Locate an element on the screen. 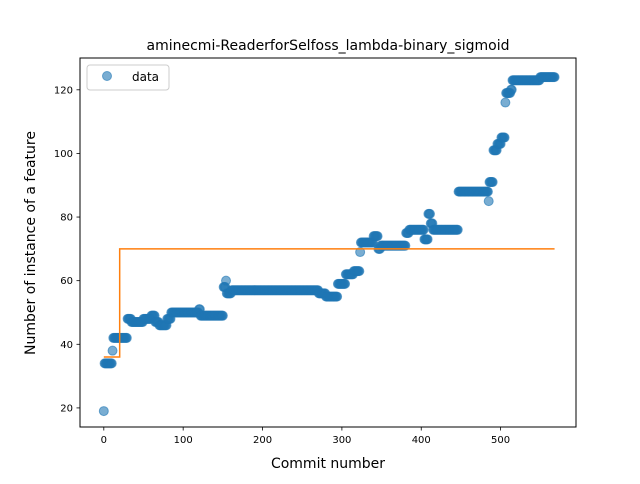 This screenshot has height=484, width=640. y-tick-label: 120 is located at coordinates (63, 90).